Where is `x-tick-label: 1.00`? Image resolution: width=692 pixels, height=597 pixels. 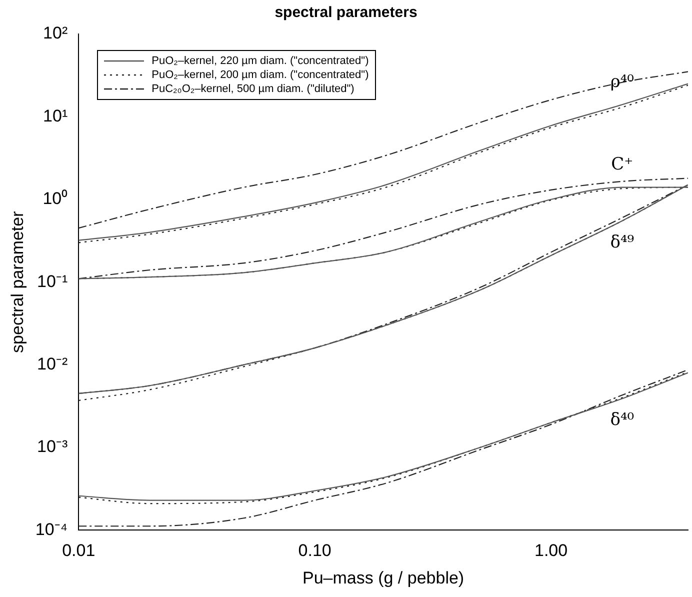 x-tick-label: 1.00 is located at coordinates (551, 550).